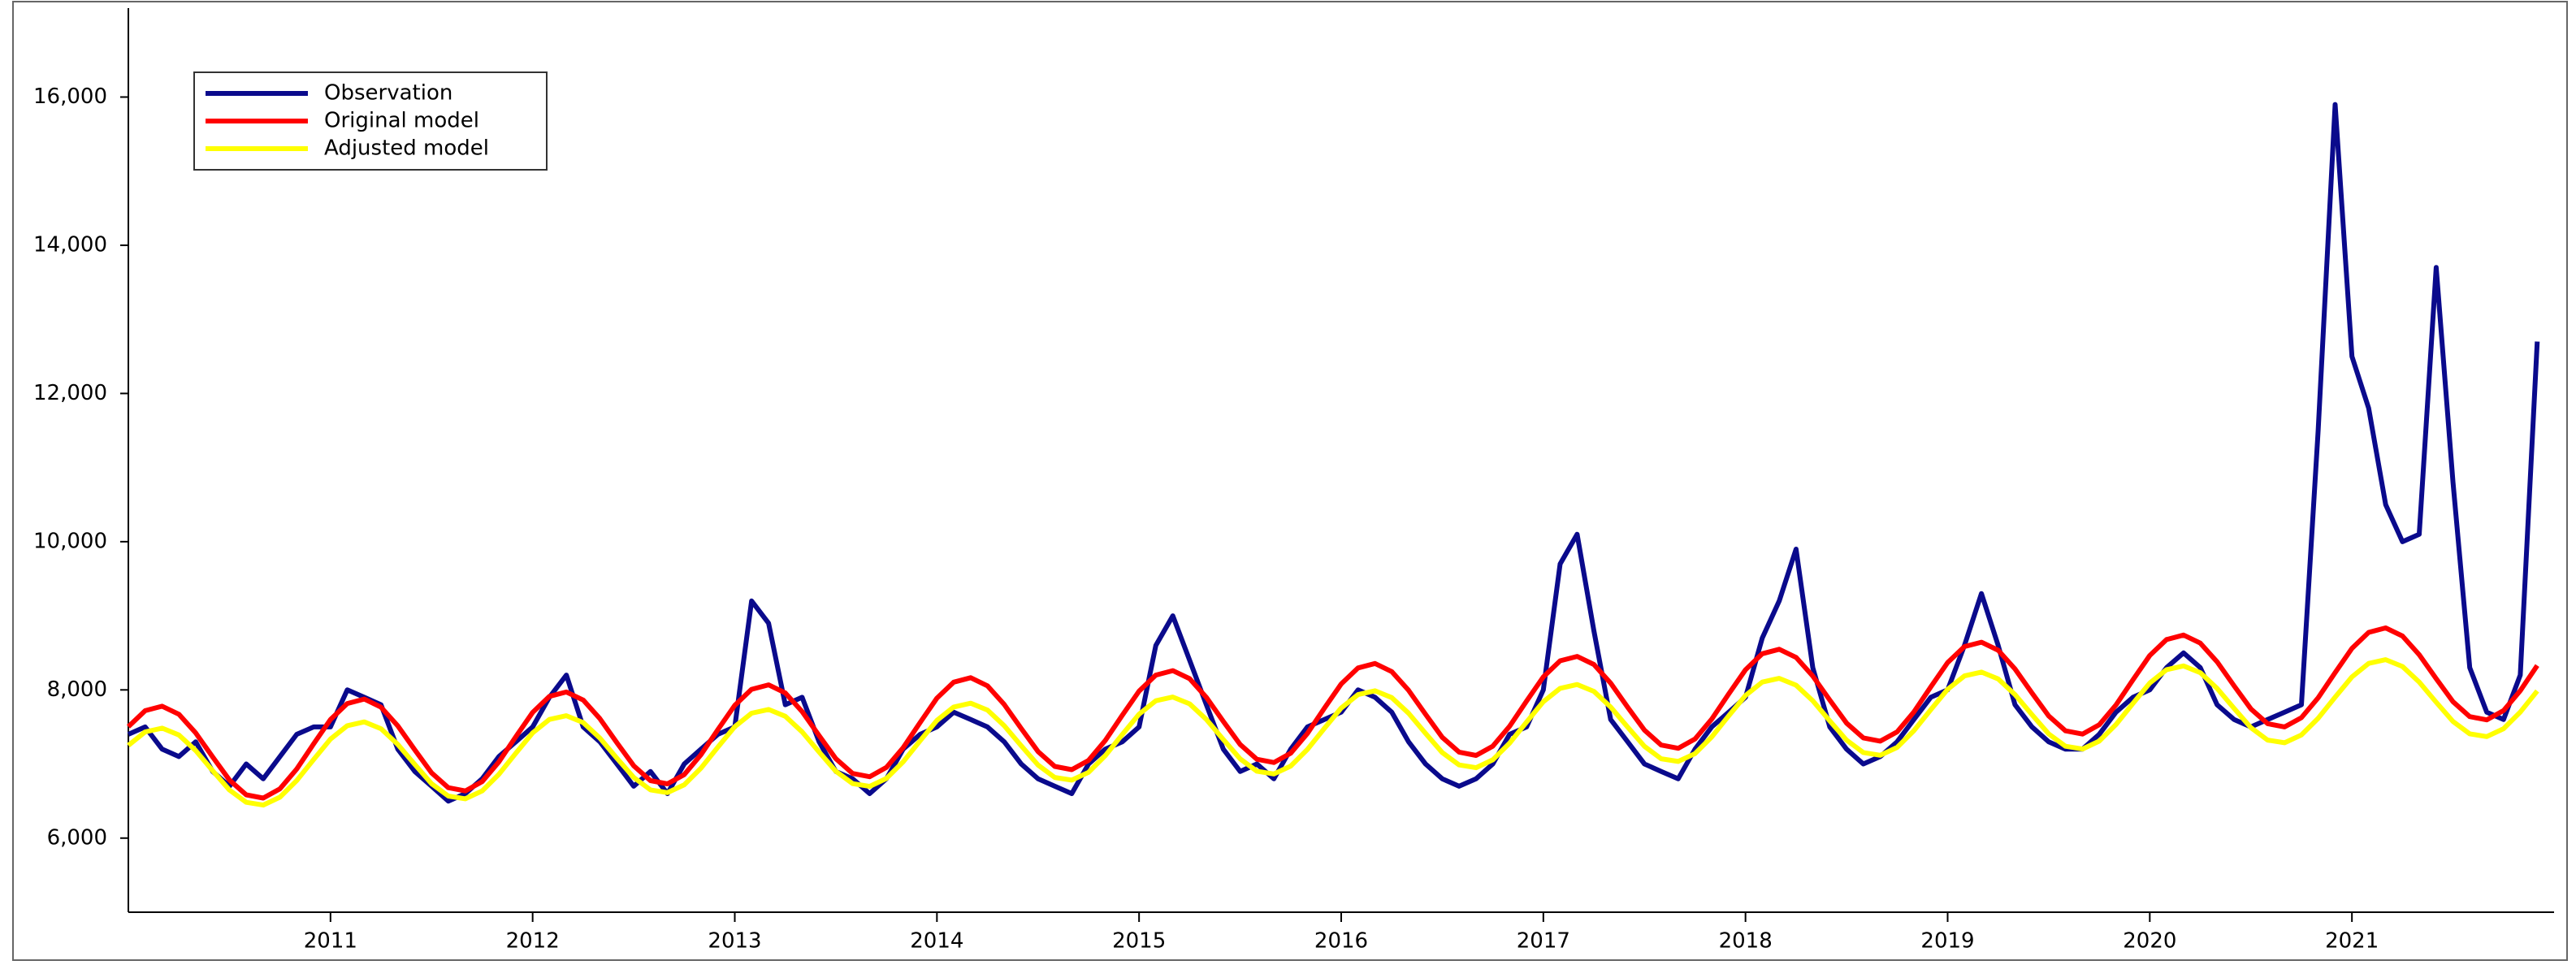  Describe the element at coordinates (70, 244) in the screenshot. I see `y-tick-label: 14,000` at that location.